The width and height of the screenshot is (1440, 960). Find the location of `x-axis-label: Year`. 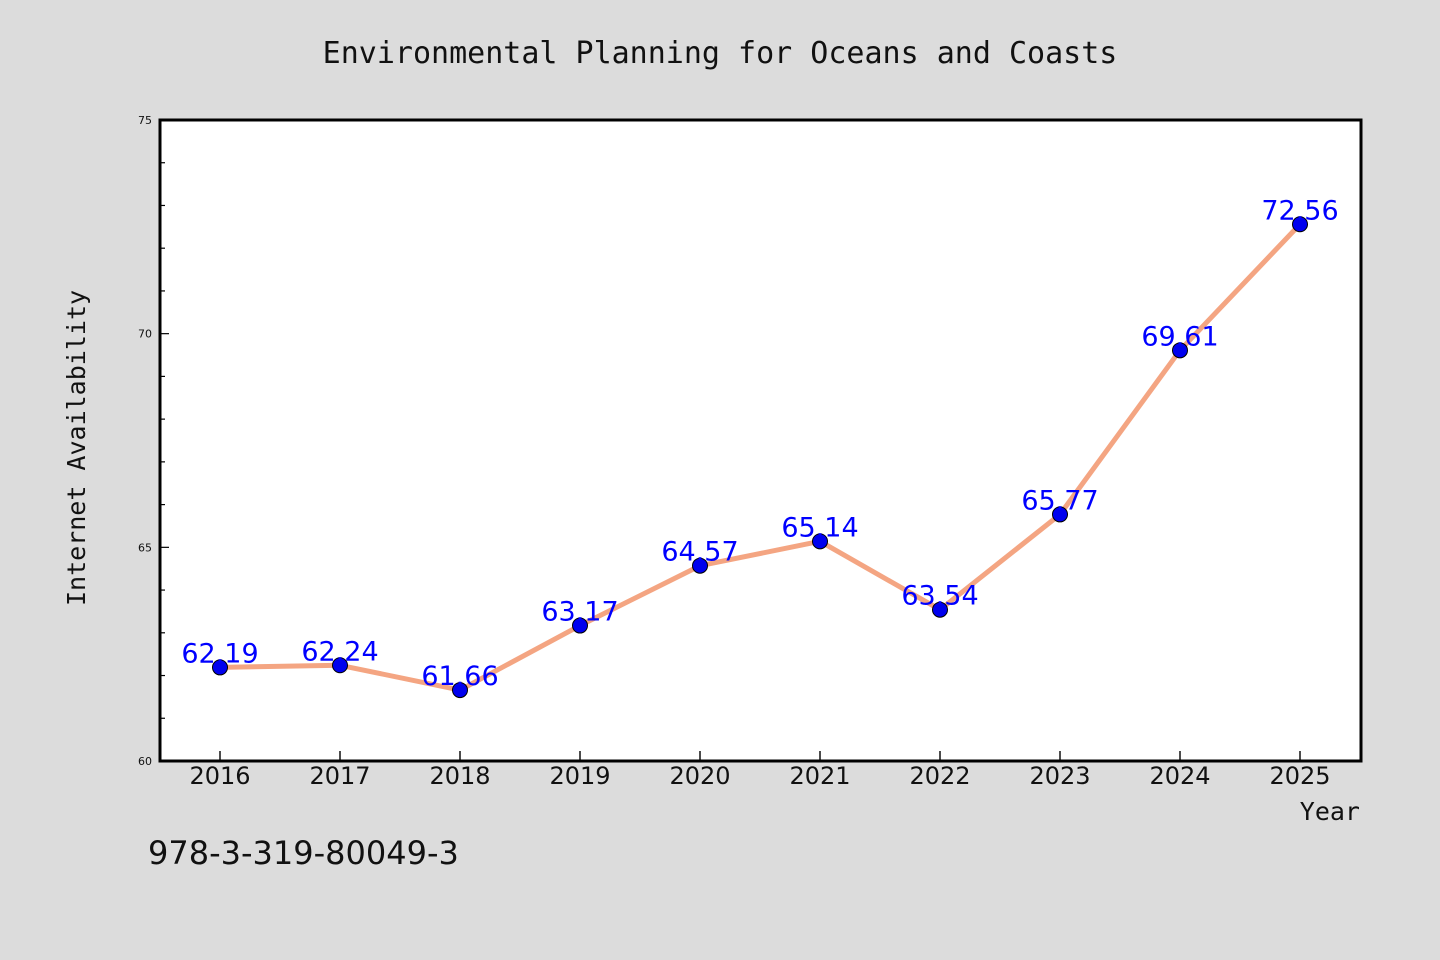

x-axis-label: Year is located at coordinates (1330, 811).